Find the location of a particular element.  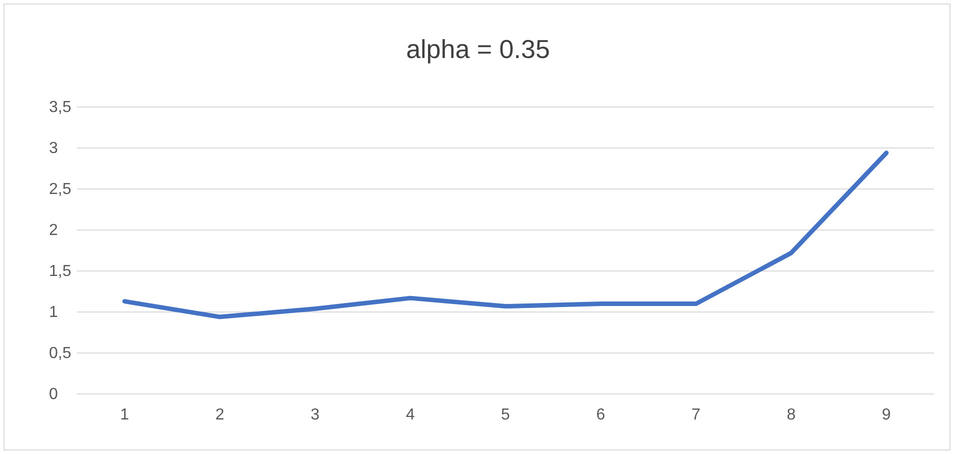

x-tick-label: 6 is located at coordinates (601, 415).